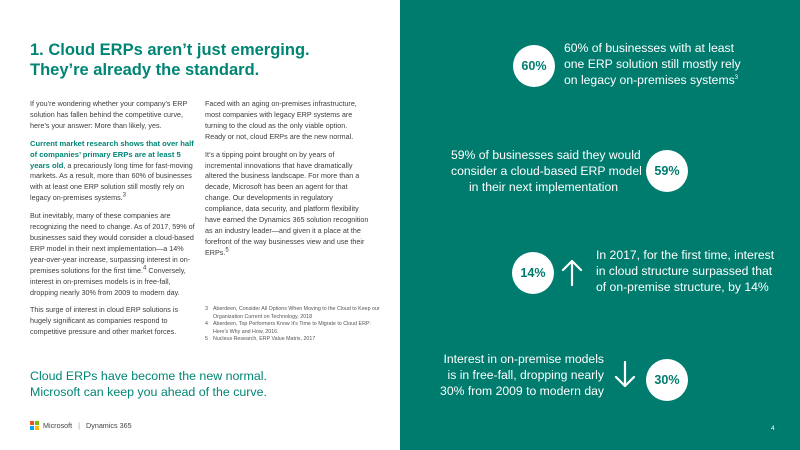  What do you see at coordinates (206, 309) in the screenshot?
I see `footnote-number: 3` at bounding box center [206, 309].